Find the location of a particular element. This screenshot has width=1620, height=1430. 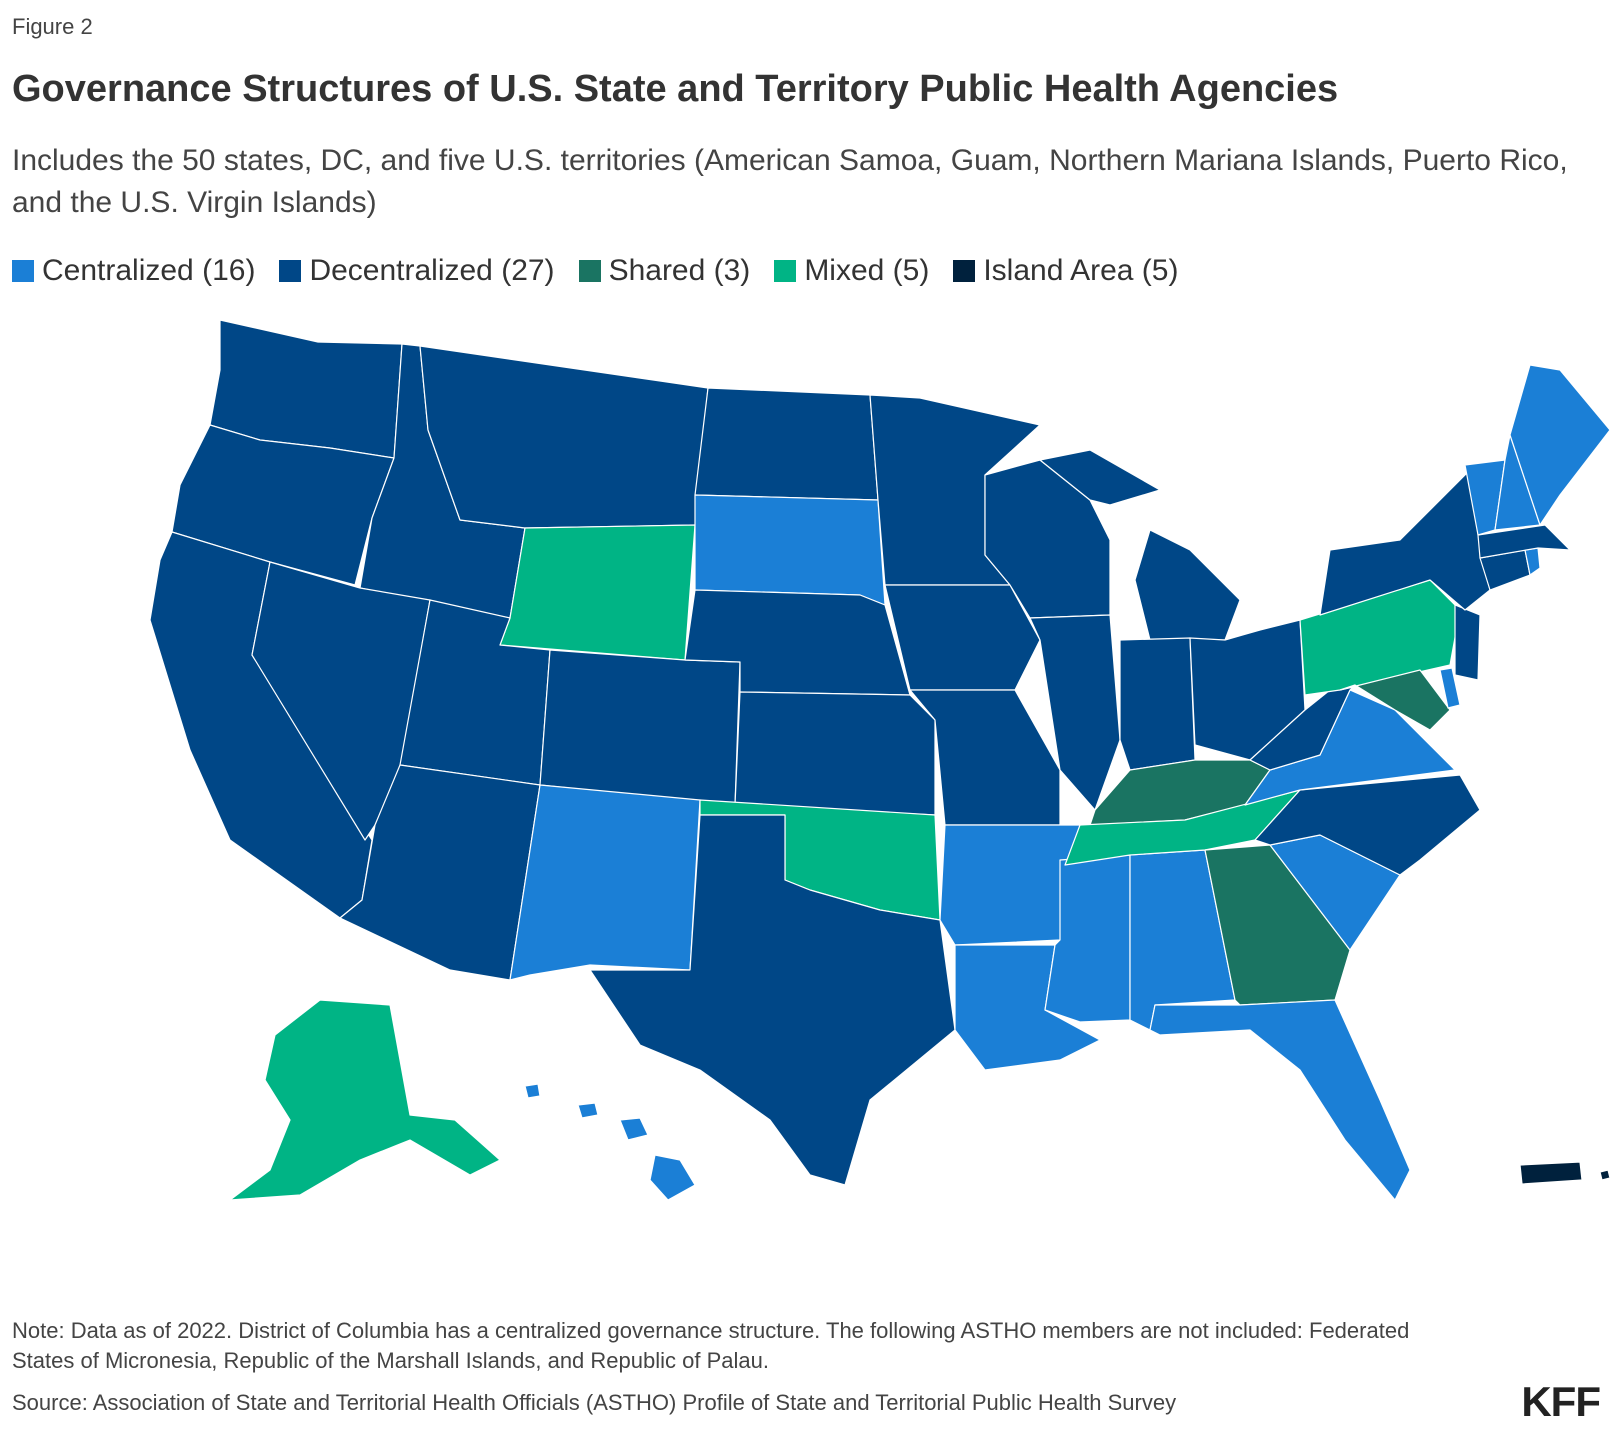

state-hawaii-maui is located at coordinates (634, 1129).